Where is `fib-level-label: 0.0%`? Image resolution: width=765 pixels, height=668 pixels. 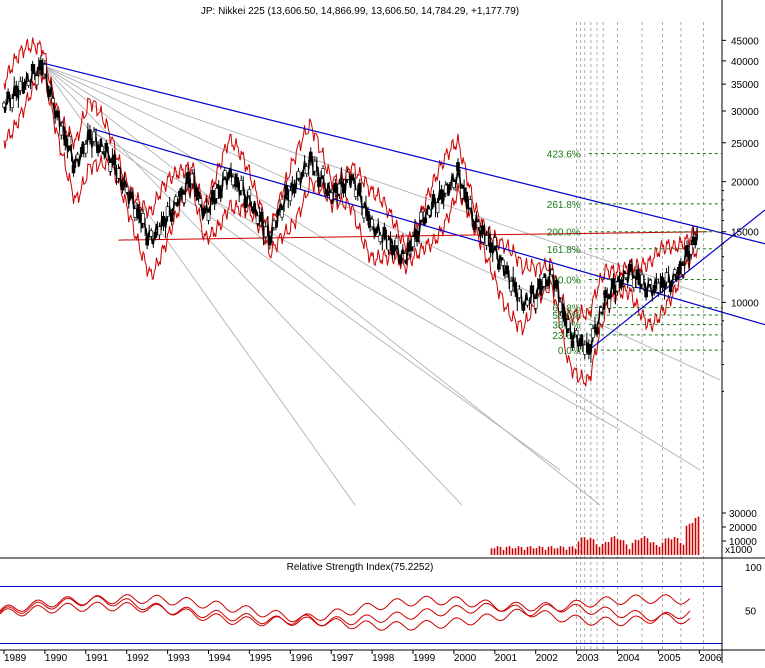 fib-level-label: 0.0% is located at coordinates (569, 351).